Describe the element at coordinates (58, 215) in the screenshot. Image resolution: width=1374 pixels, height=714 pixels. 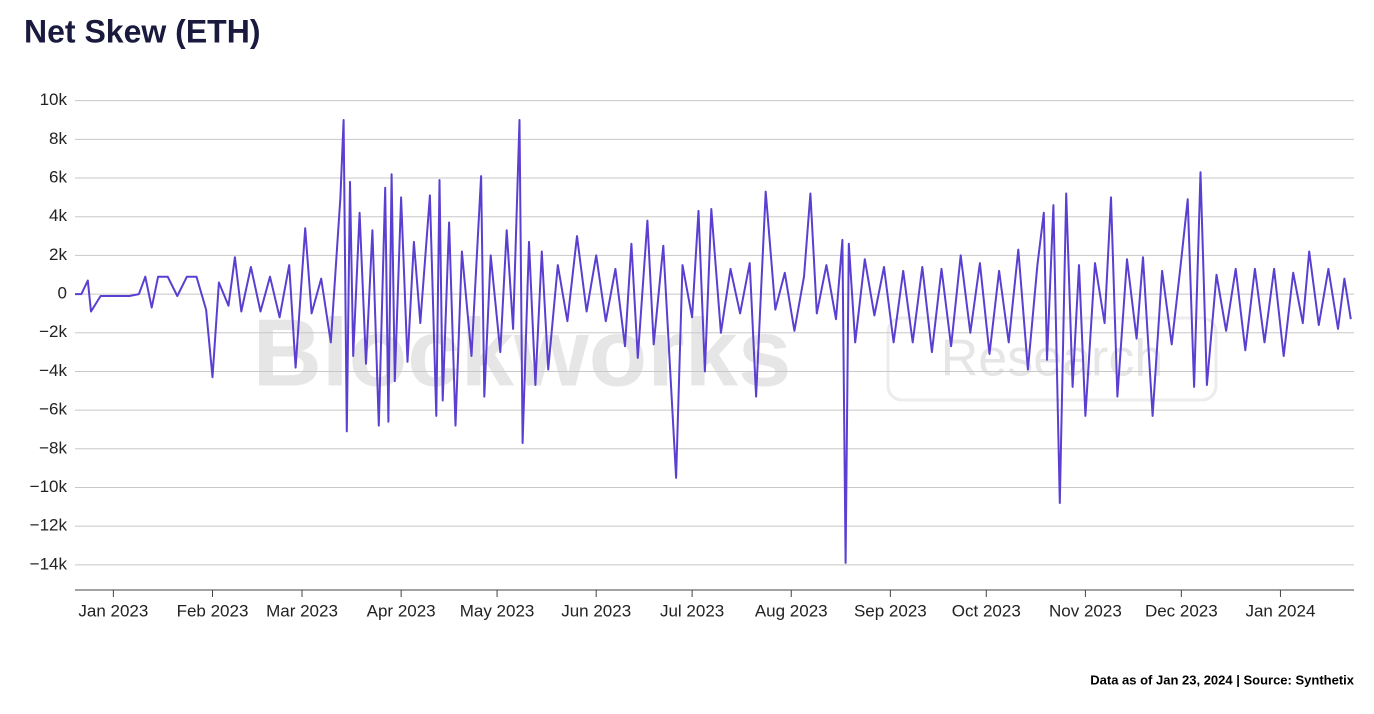
I see `y-tick-label: 4k` at that location.